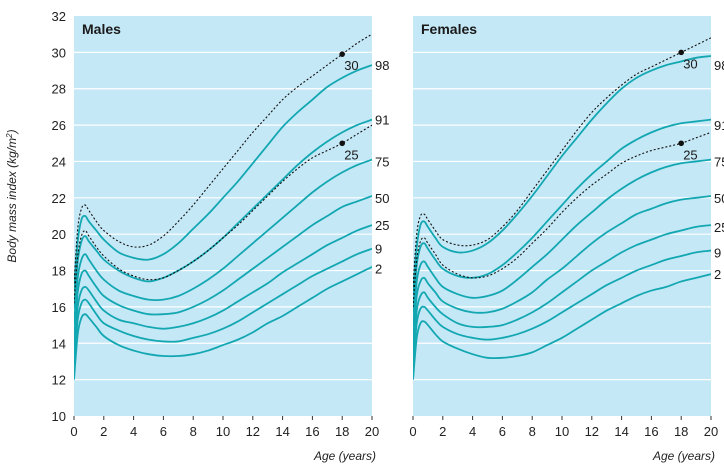  I want to click on y-tick-label: 30, so click(59, 52).